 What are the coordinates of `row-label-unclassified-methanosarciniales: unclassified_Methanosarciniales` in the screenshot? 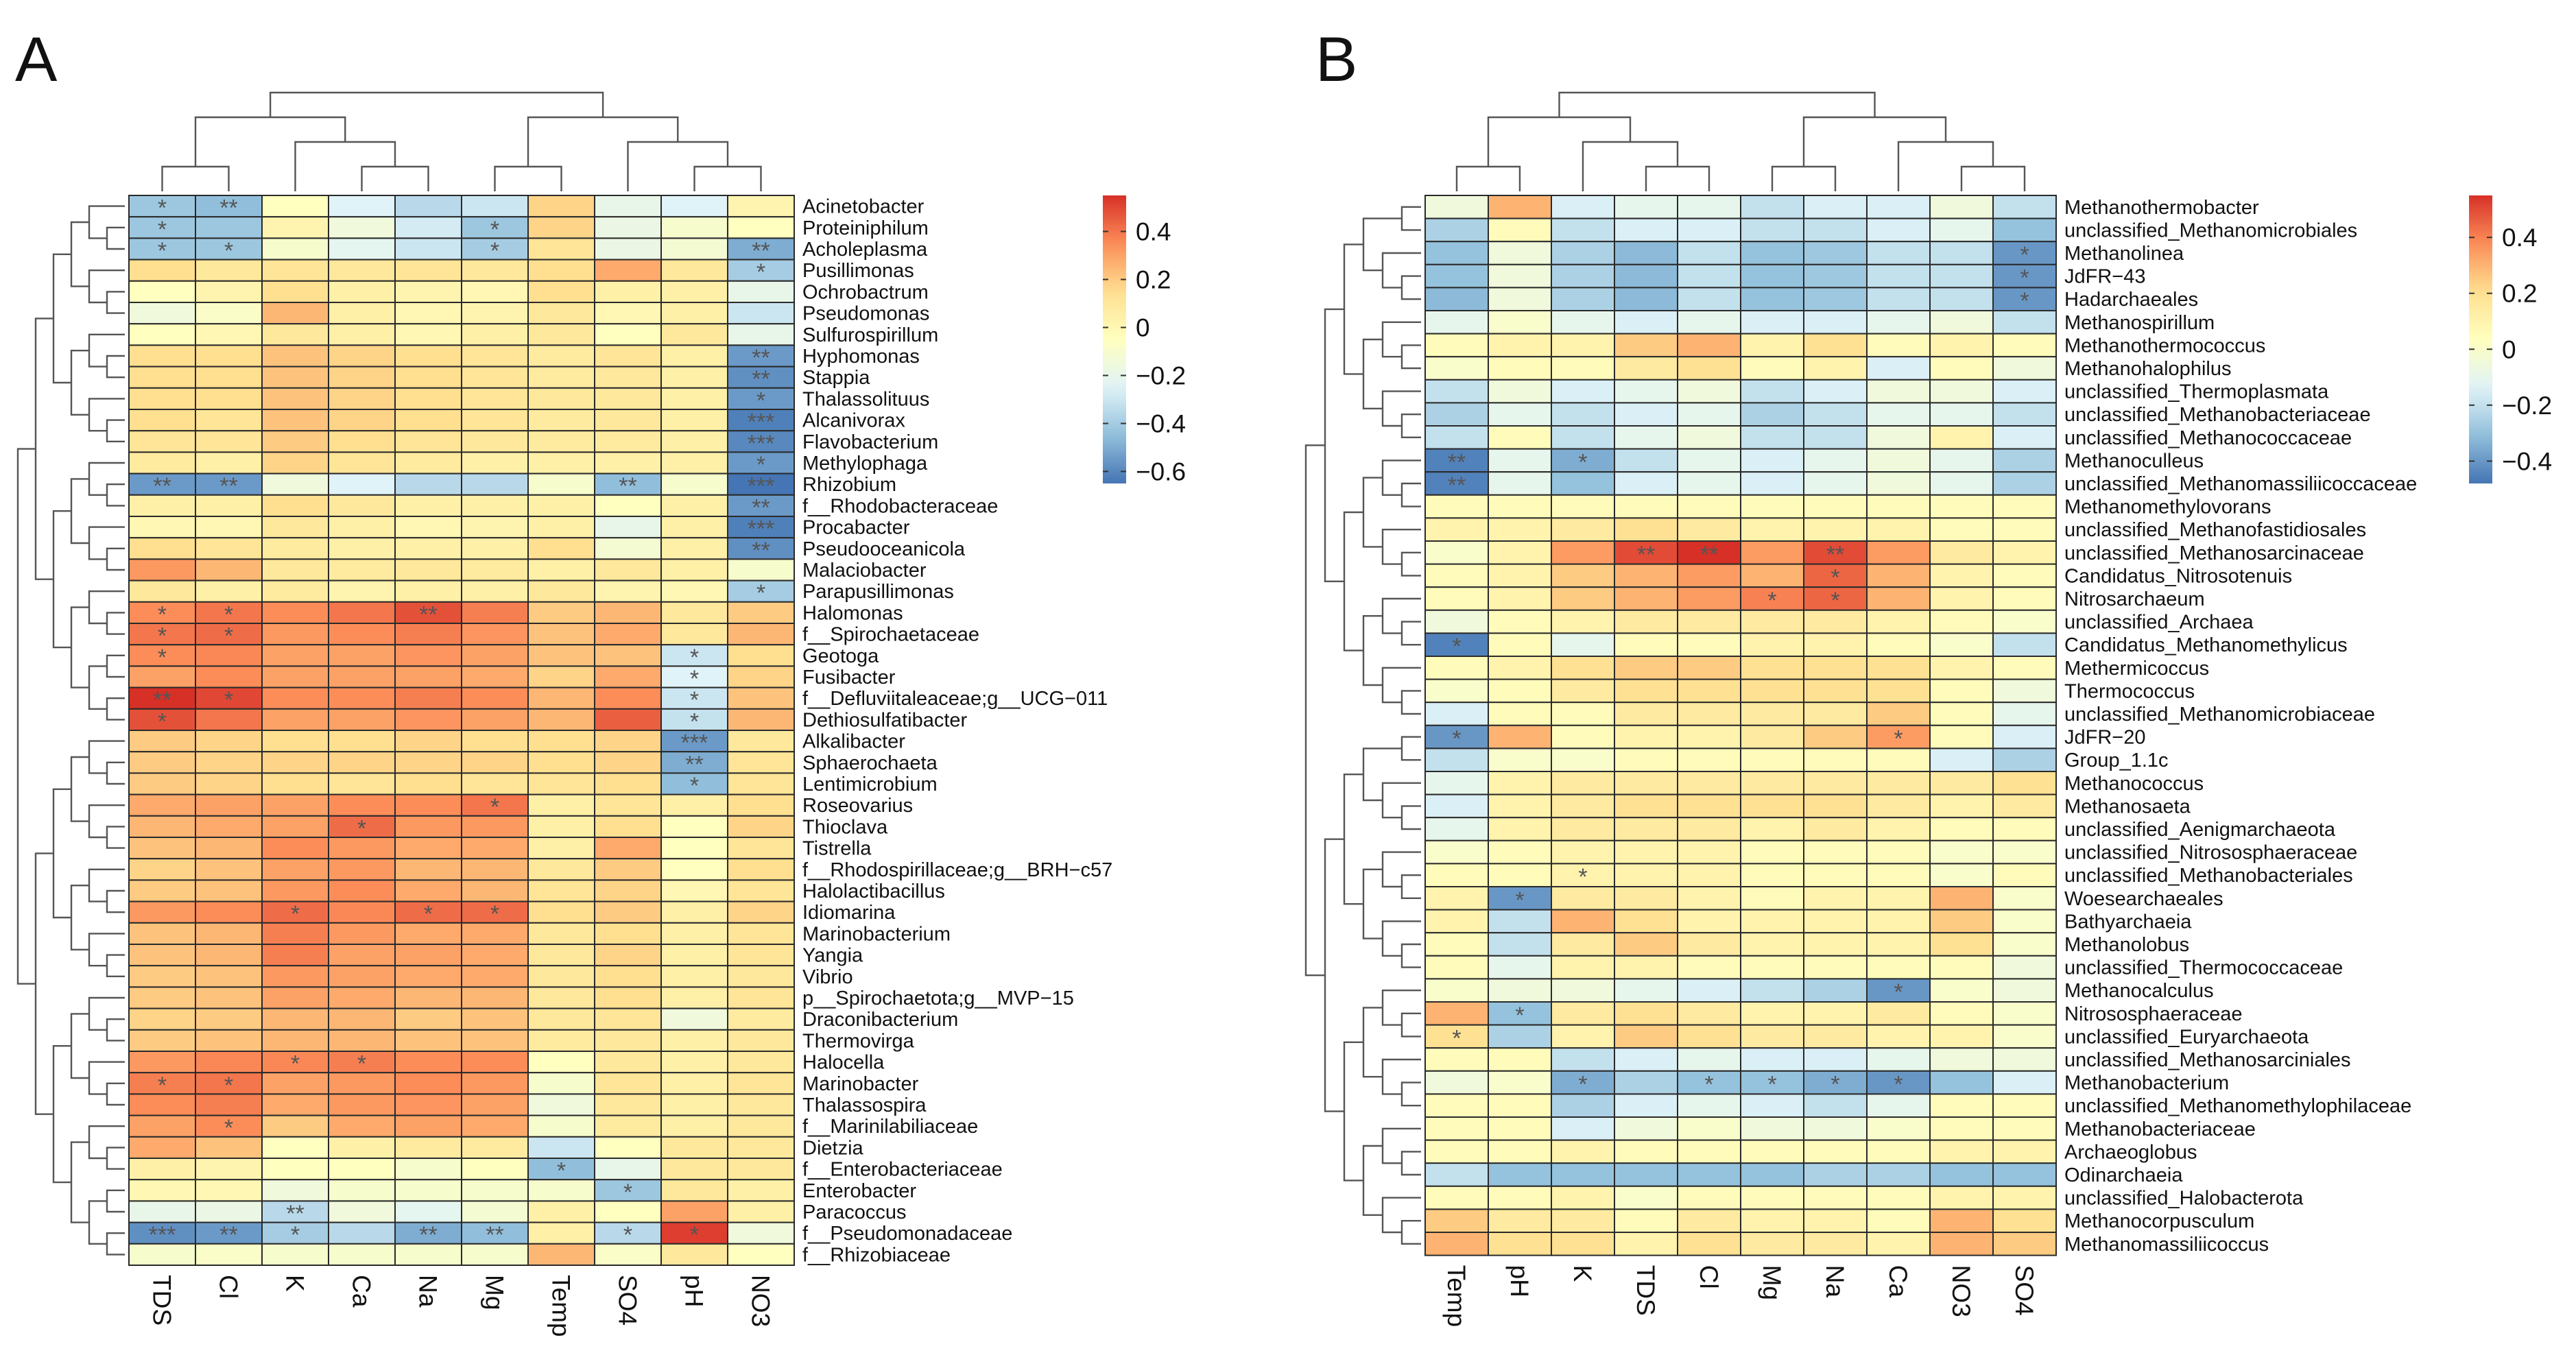 It's located at (2207, 1060).